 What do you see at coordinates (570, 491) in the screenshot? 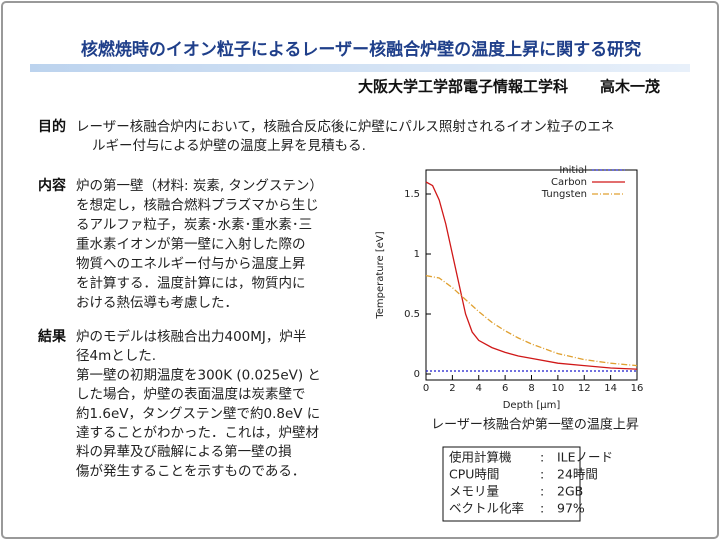
I see `spec-cell: 2GB` at bounding box center [570, 491].